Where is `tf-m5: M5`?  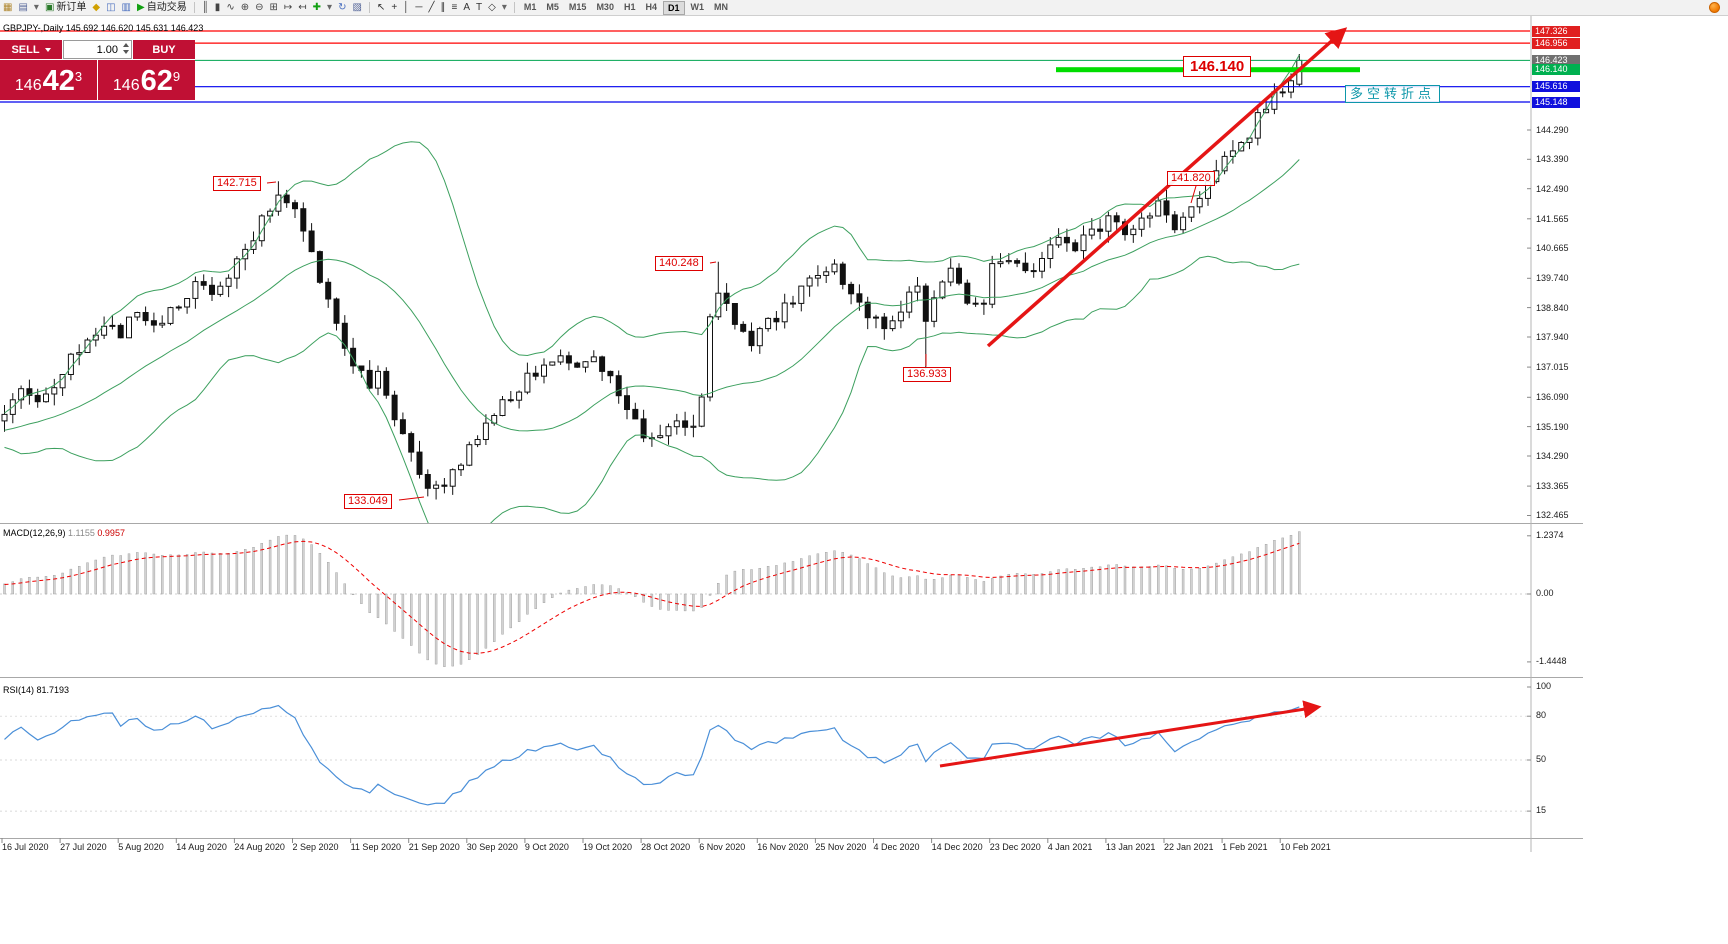
tf-m5: M5 is located at coordinates (552, 6).